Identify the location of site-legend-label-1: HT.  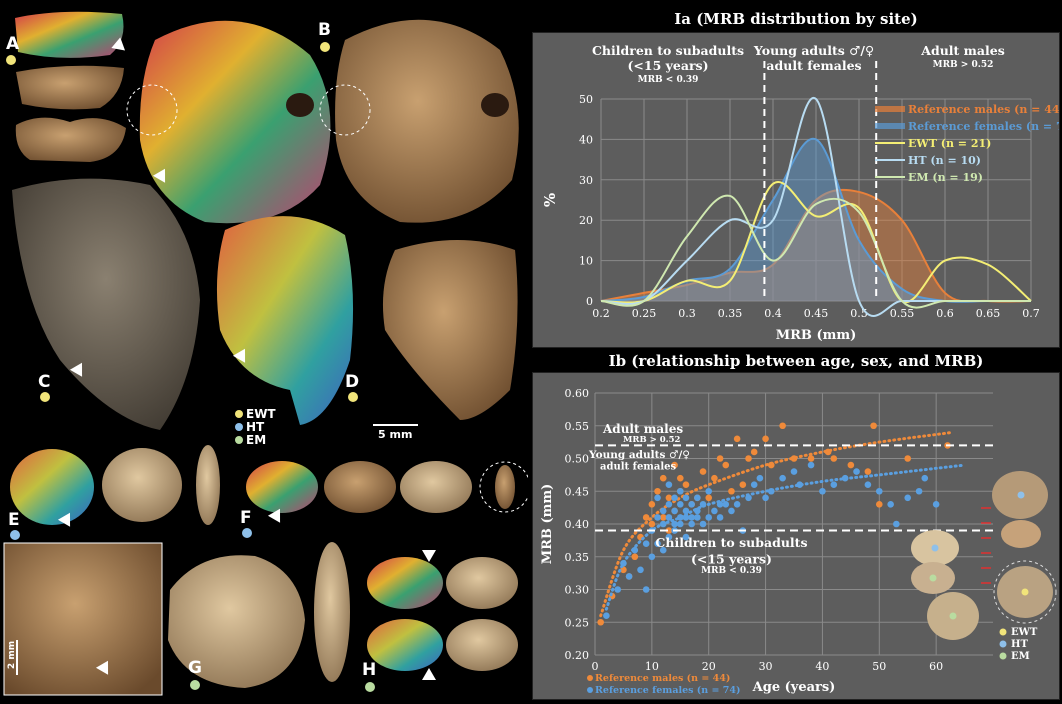
(1019, 644).